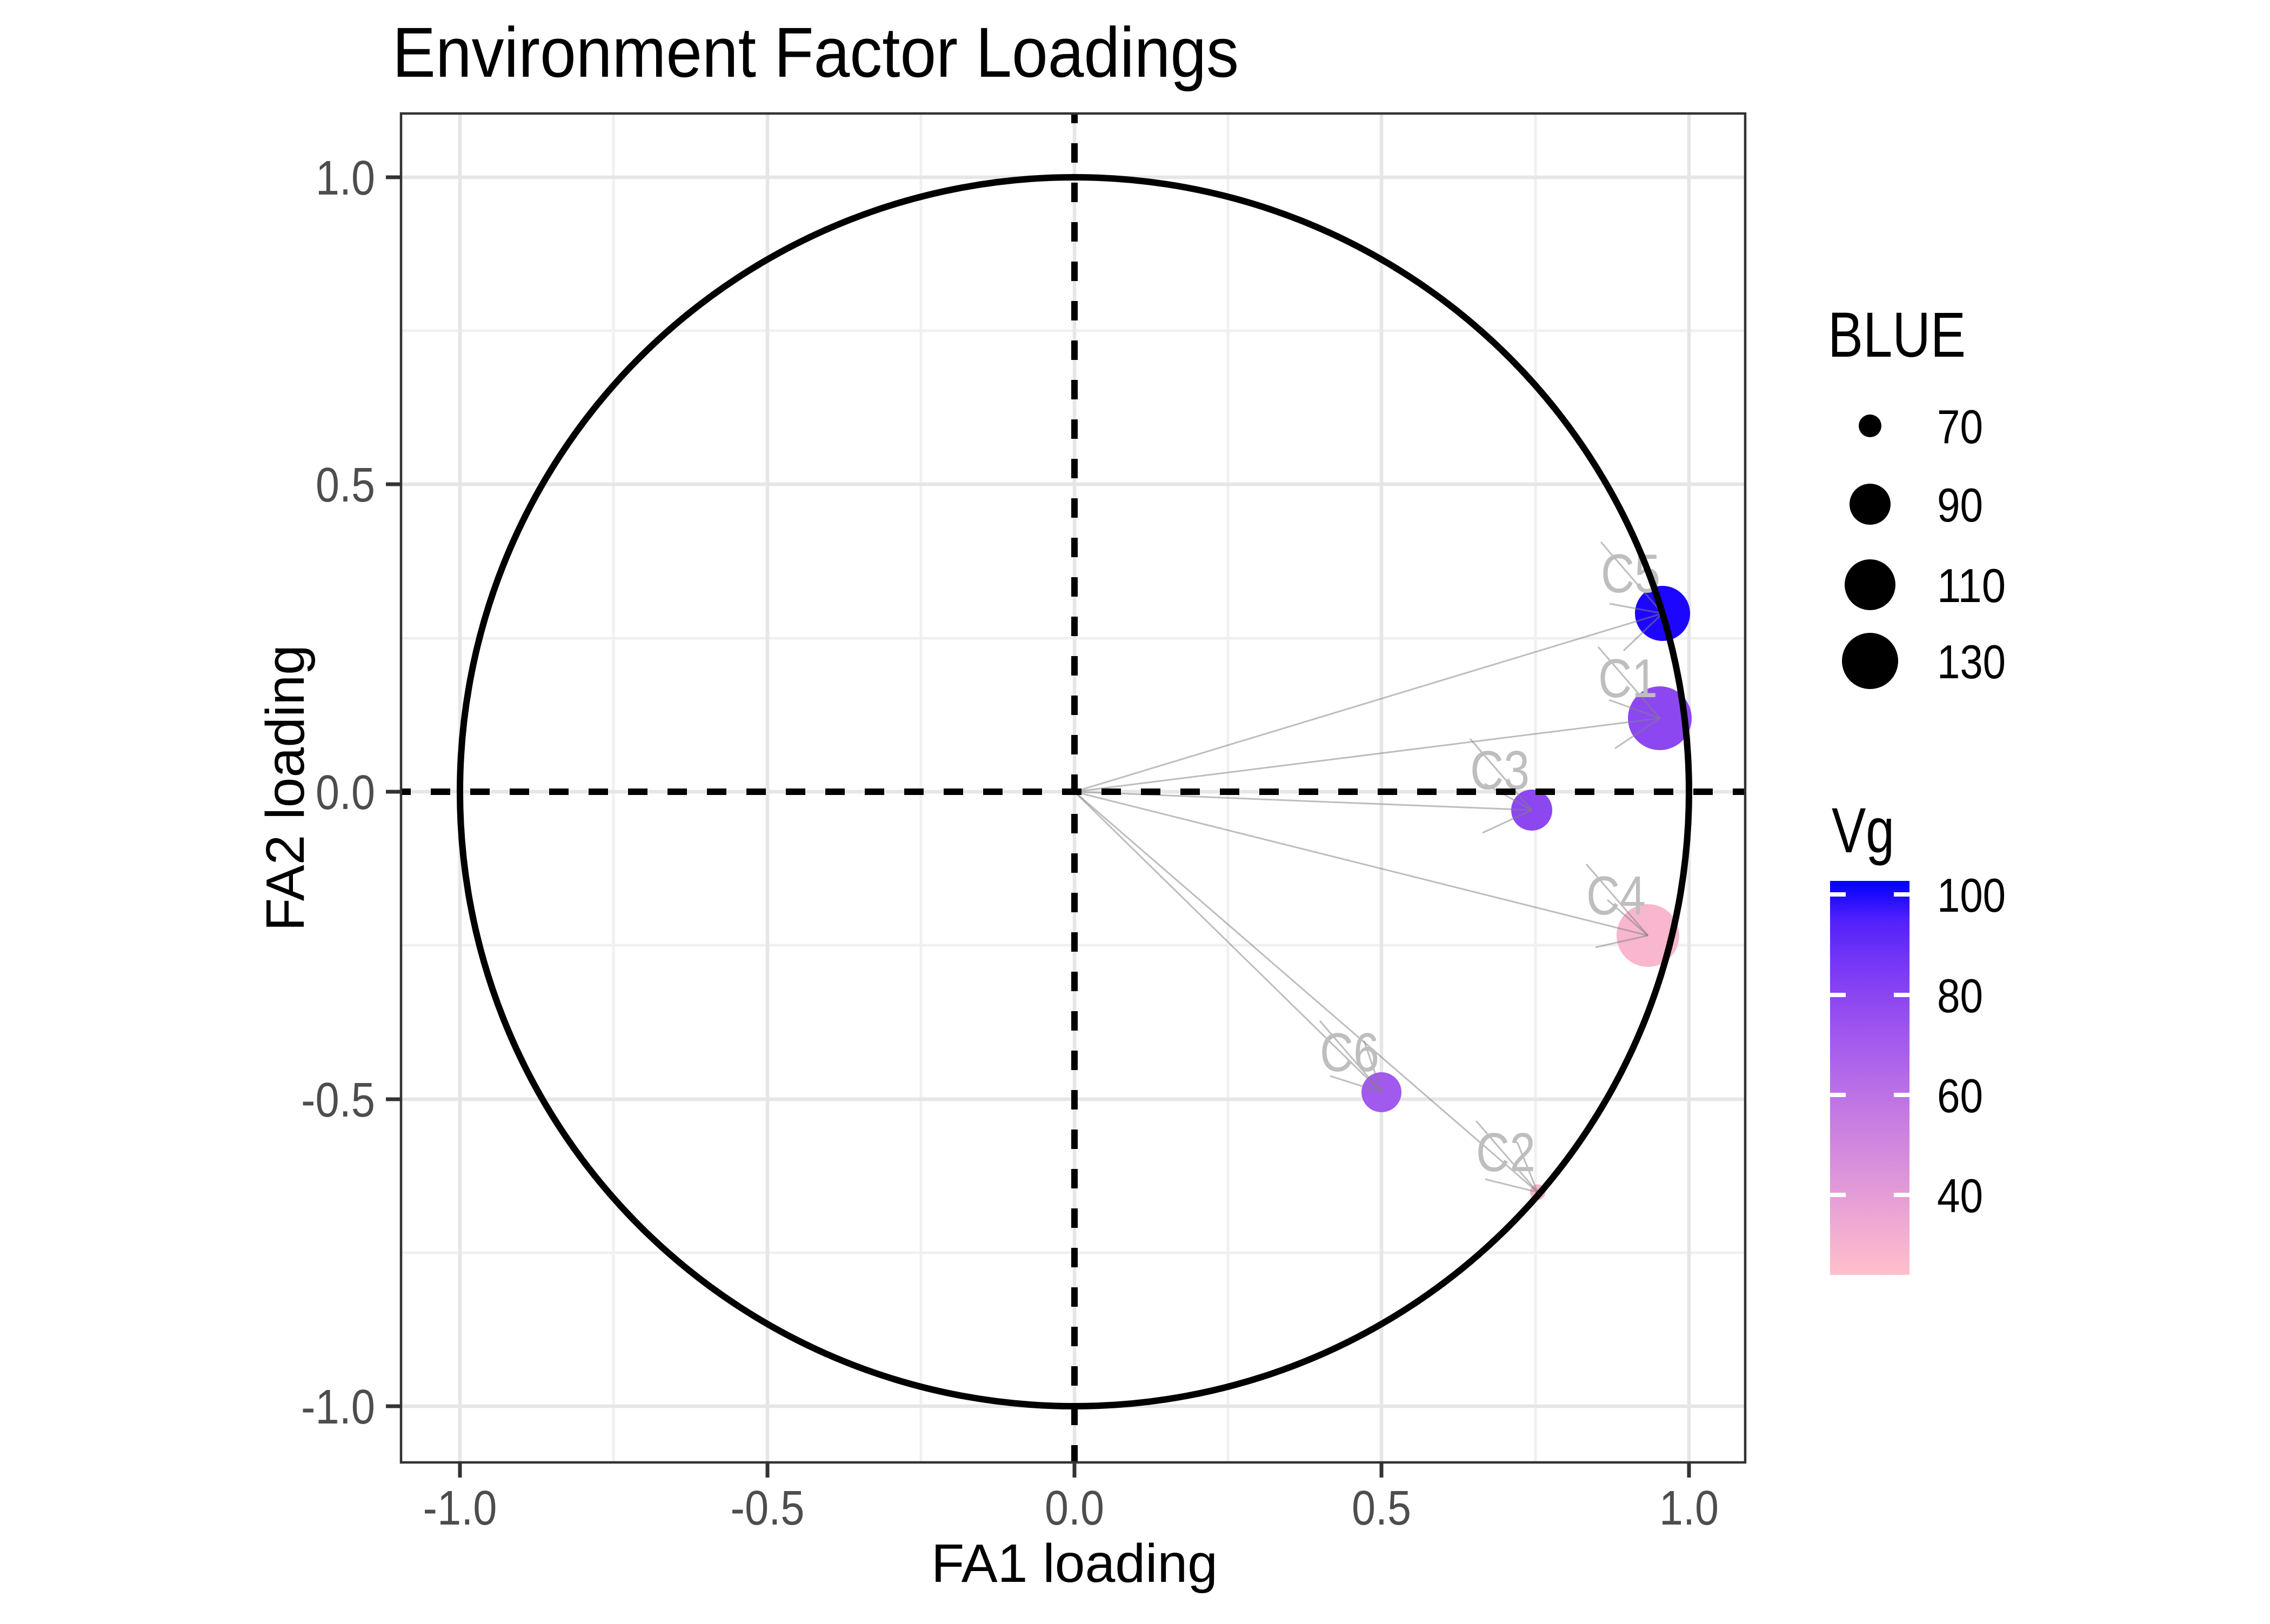 The width and height of the screenshot is (2270, 1624). I want to click on svg-text: 80, so click(1960, 996).